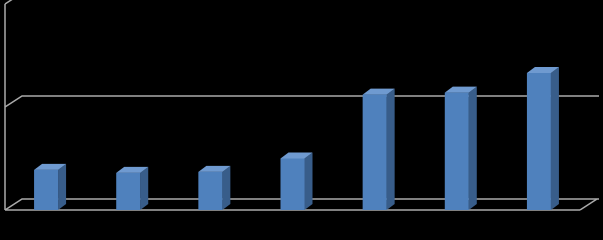 This screenshot has height=240, width=603. What do you see at coordinates (588, 204) in the screenshot?
I see `floor-edge` at bounding box center [588, 204].